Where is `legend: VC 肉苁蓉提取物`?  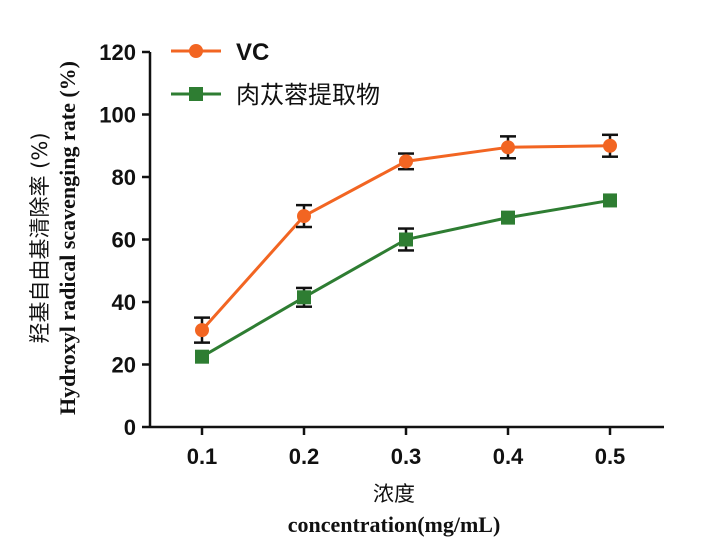
legend: VC 肉苁蓉提取物 is located at coordinates (275, 74).